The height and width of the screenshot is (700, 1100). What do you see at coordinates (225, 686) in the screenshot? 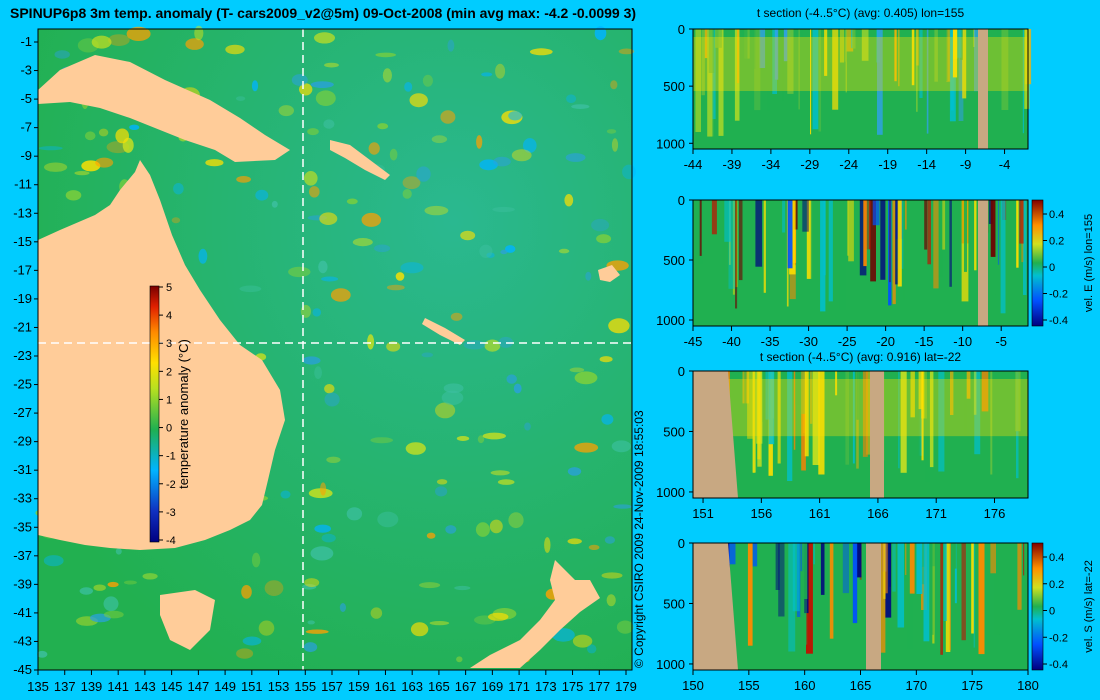
I see `lon-tick-label: 149` at bounding box center [225, 686].